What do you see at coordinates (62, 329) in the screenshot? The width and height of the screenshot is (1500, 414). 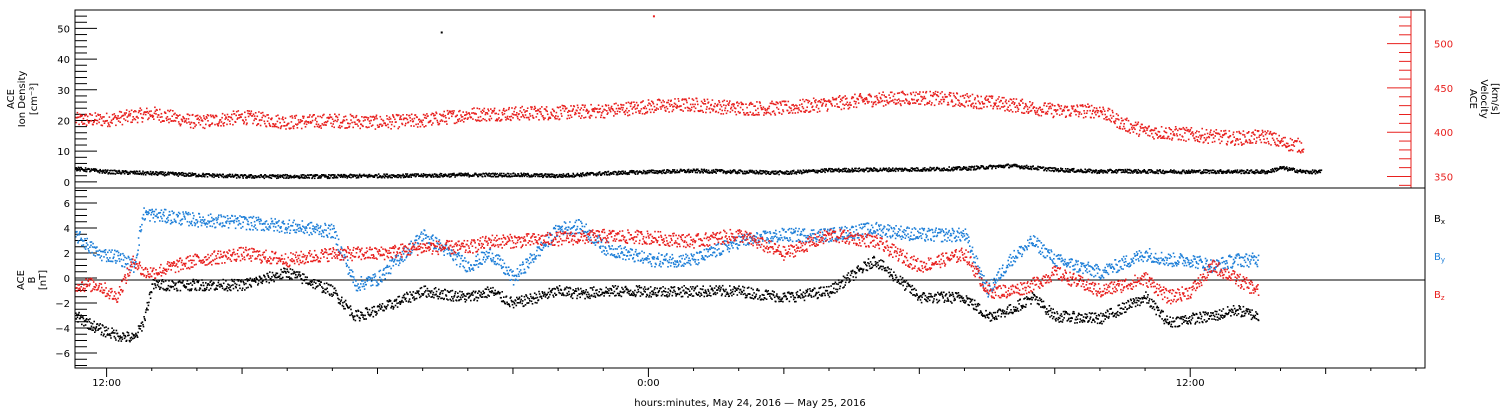 I see `field-tick-label: −4` at bounding box center [62, 329].